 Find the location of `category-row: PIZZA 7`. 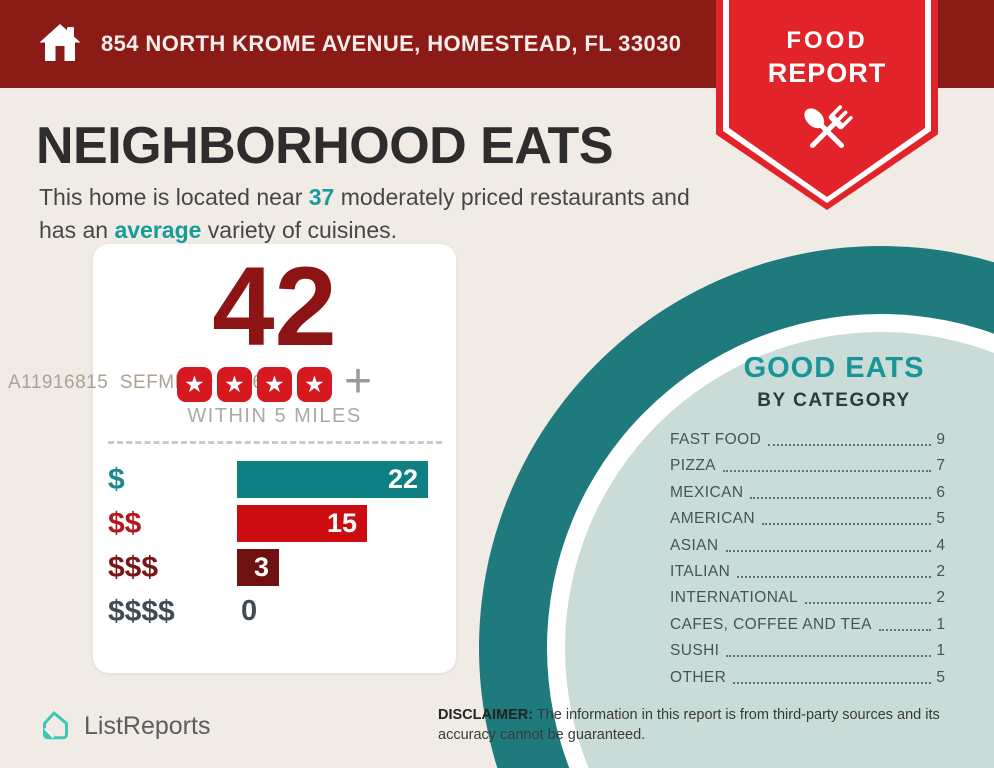

category-row: PIZZA 7 is located at coordinates (807, 466).